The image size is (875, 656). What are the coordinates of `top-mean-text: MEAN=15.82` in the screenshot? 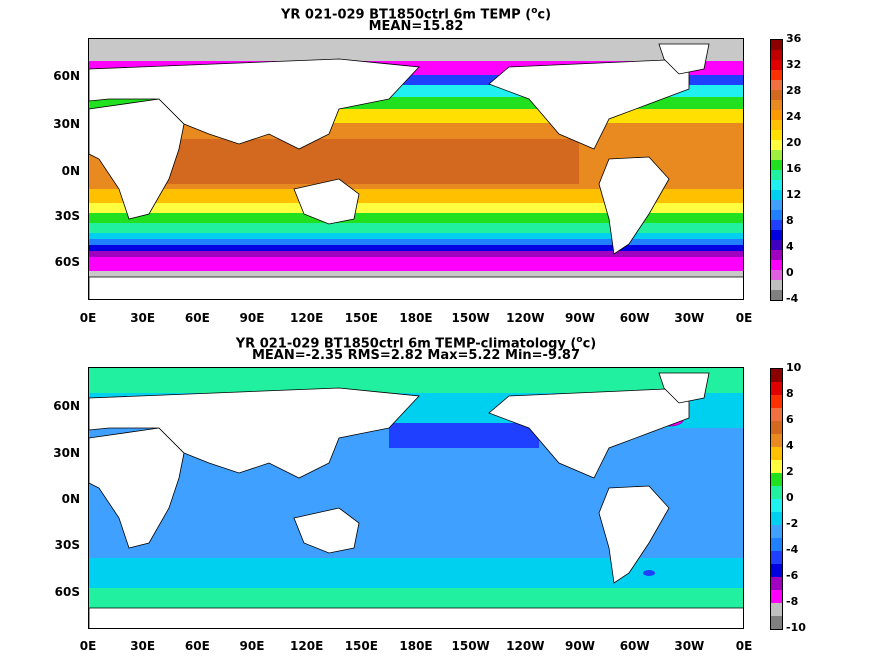 It's located at (416, 26).